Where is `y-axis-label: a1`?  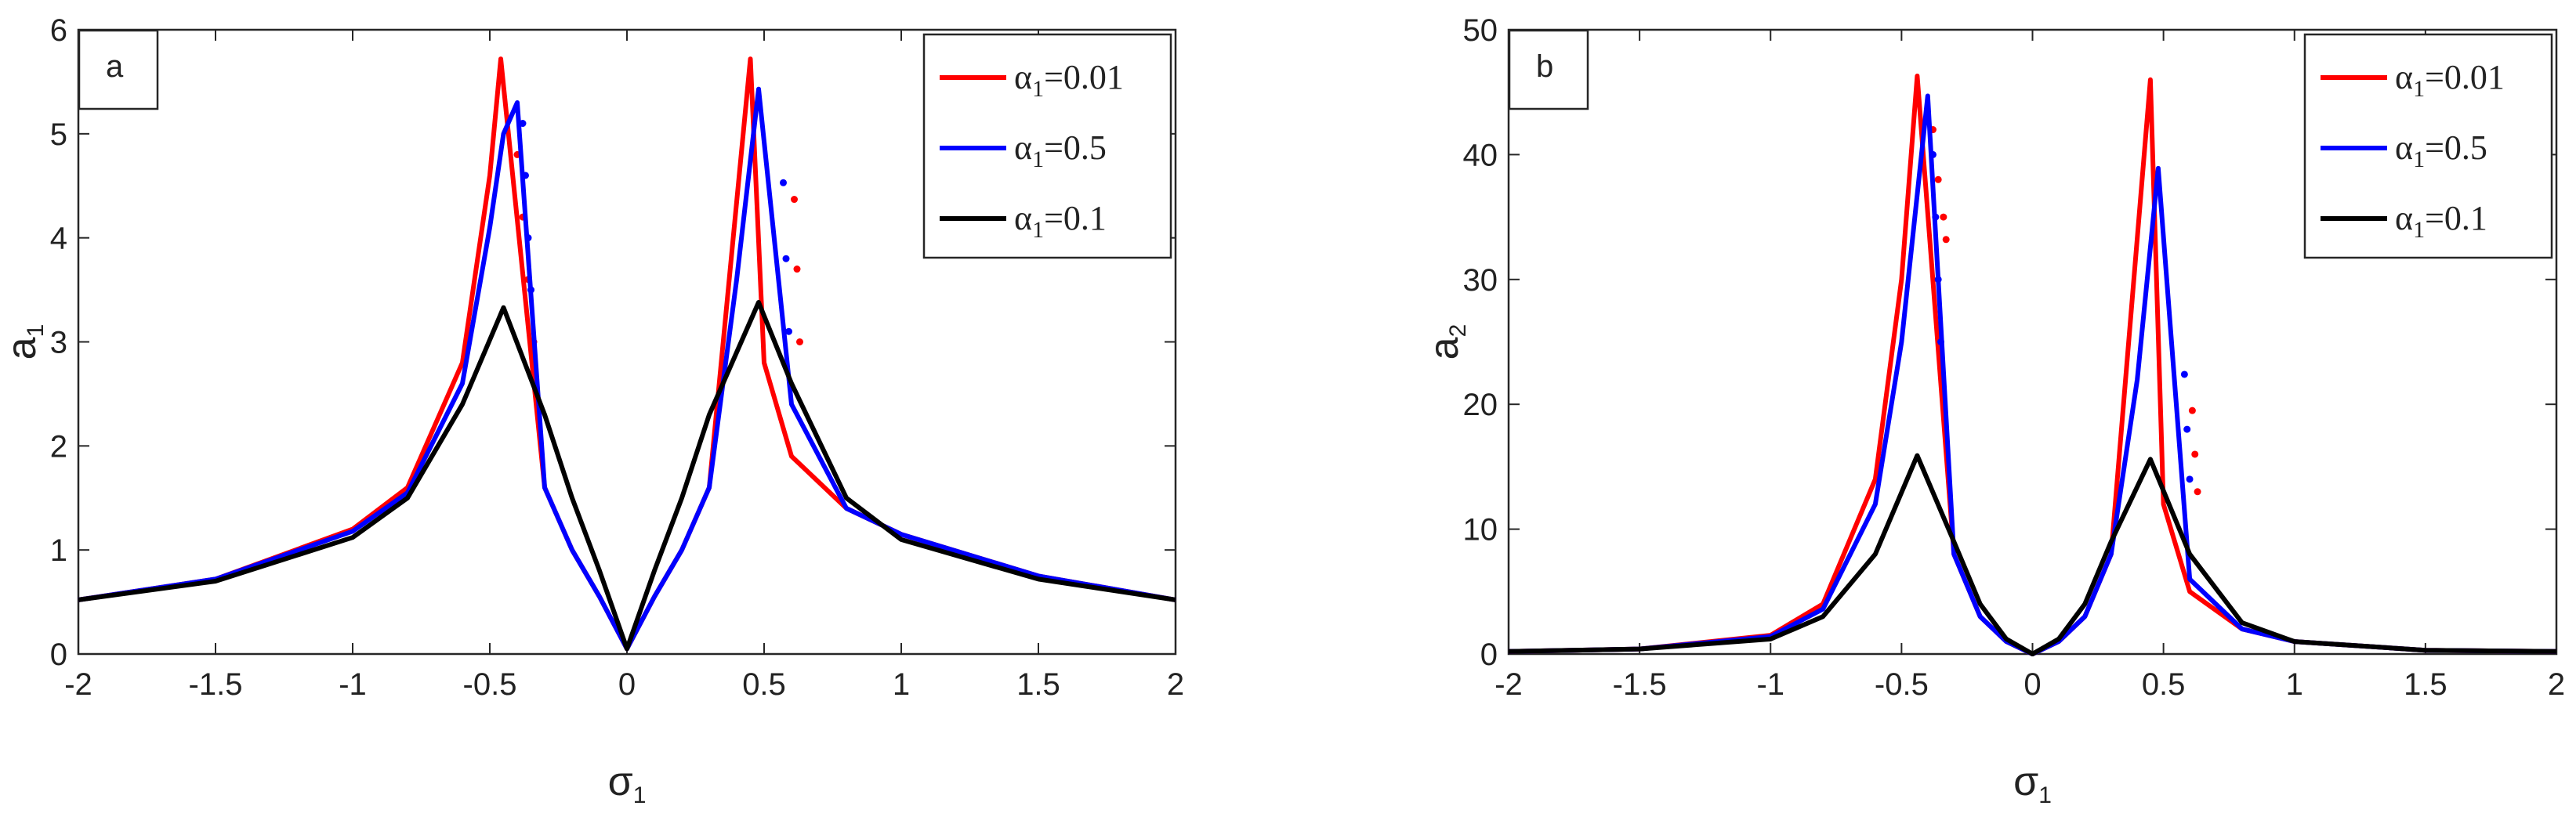
y-axis-label: a1 is located at coordinates (24, 342).